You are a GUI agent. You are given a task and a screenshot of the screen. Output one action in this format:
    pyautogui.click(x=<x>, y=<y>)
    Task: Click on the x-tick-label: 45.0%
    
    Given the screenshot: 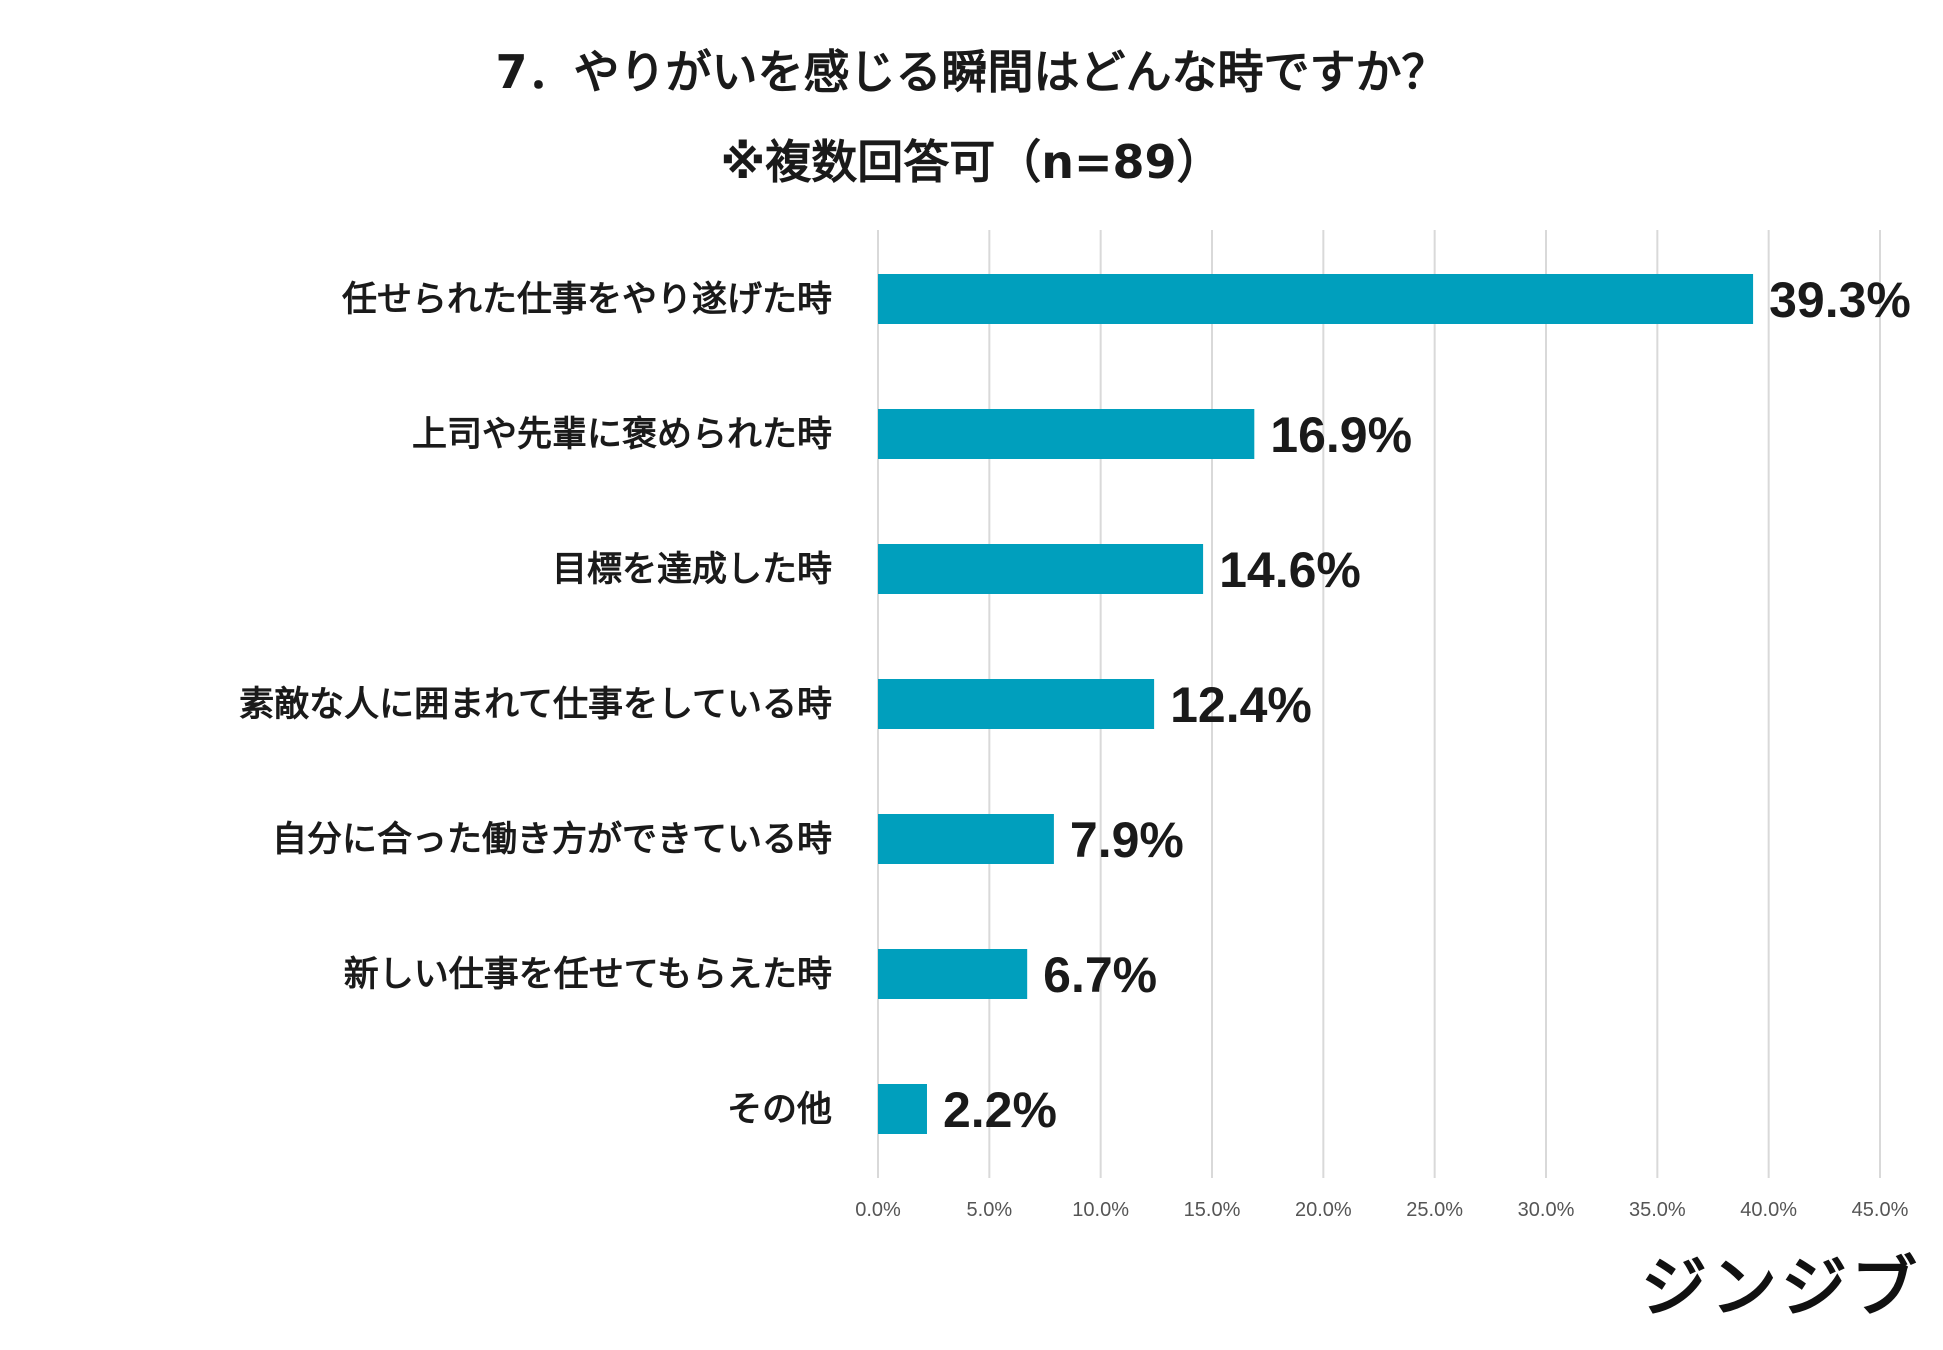 What is the action you would take?
    pyautogui.click(x=1880, y=1210)
    